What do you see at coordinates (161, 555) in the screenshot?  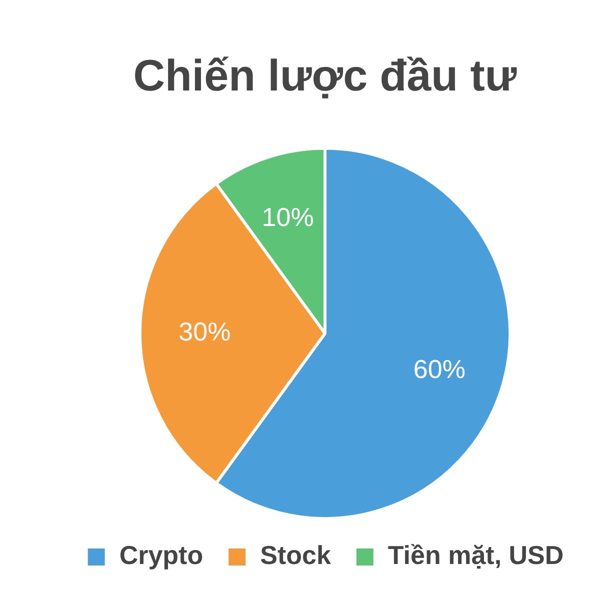 I see `legend-label: Crypto` at bounding box center [161, 555].